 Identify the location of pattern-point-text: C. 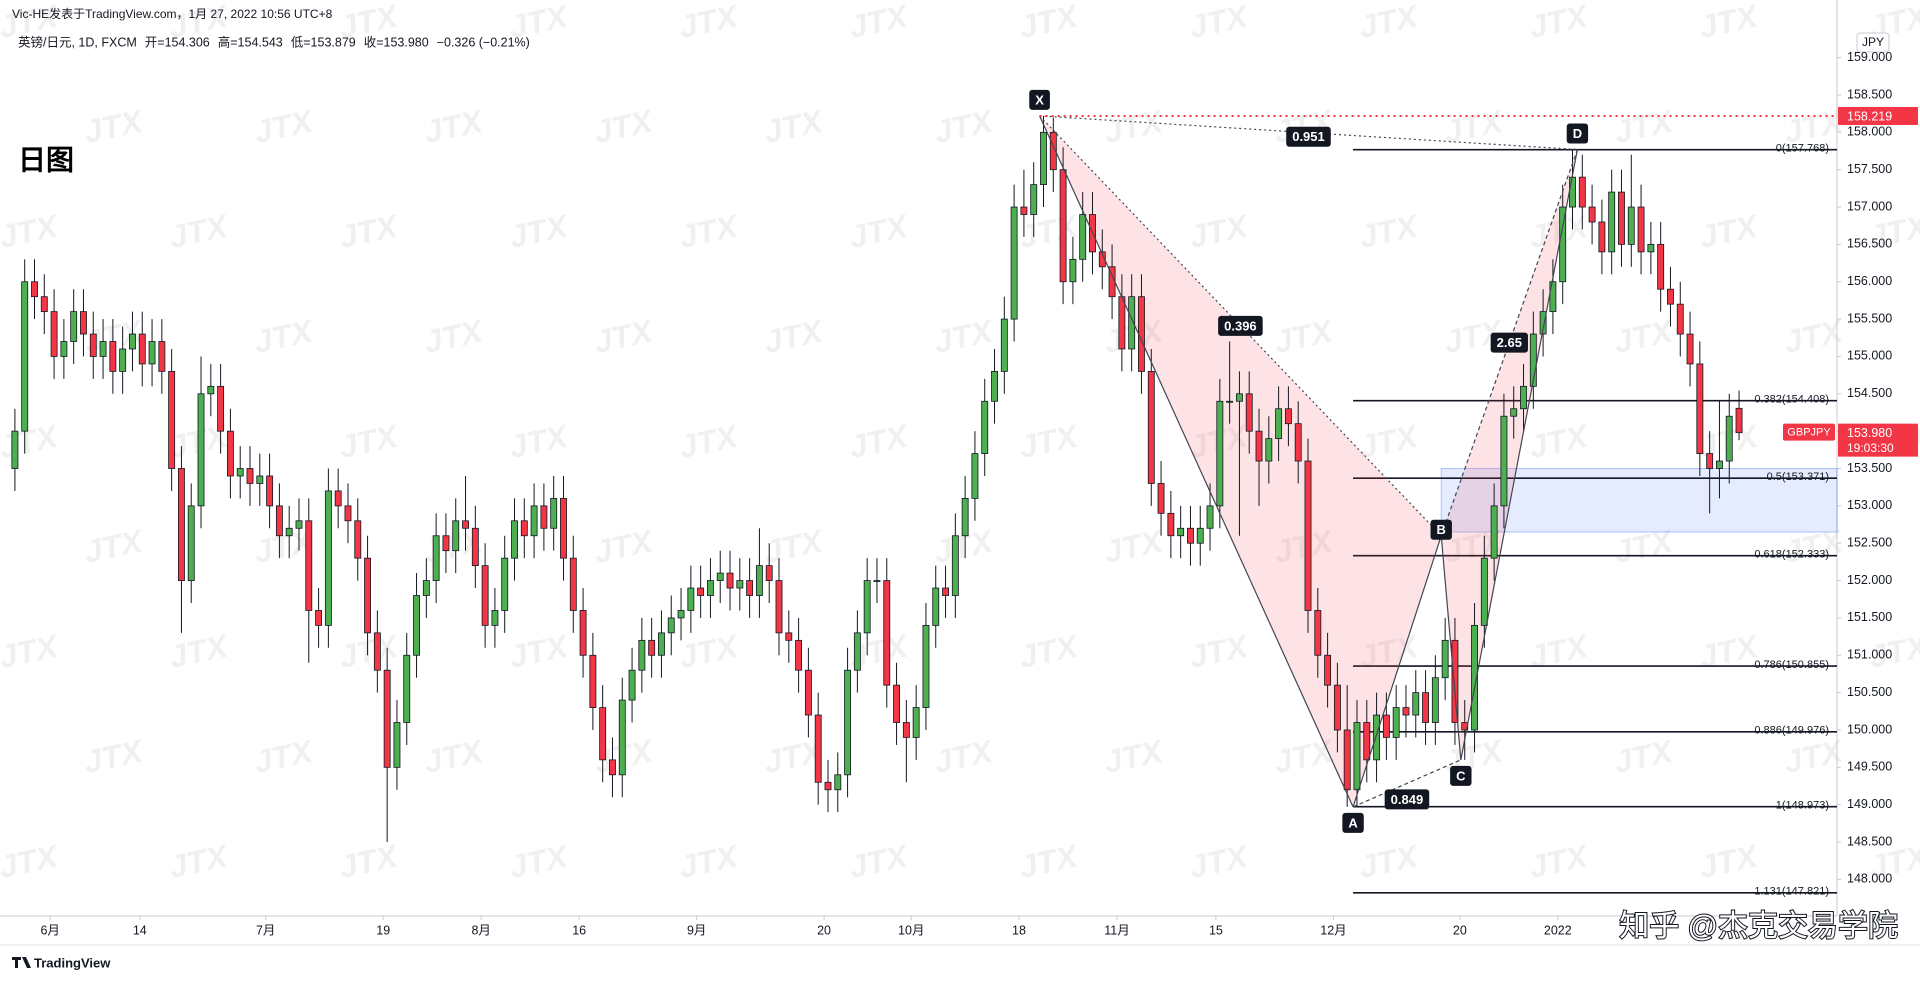
(1461, 775).